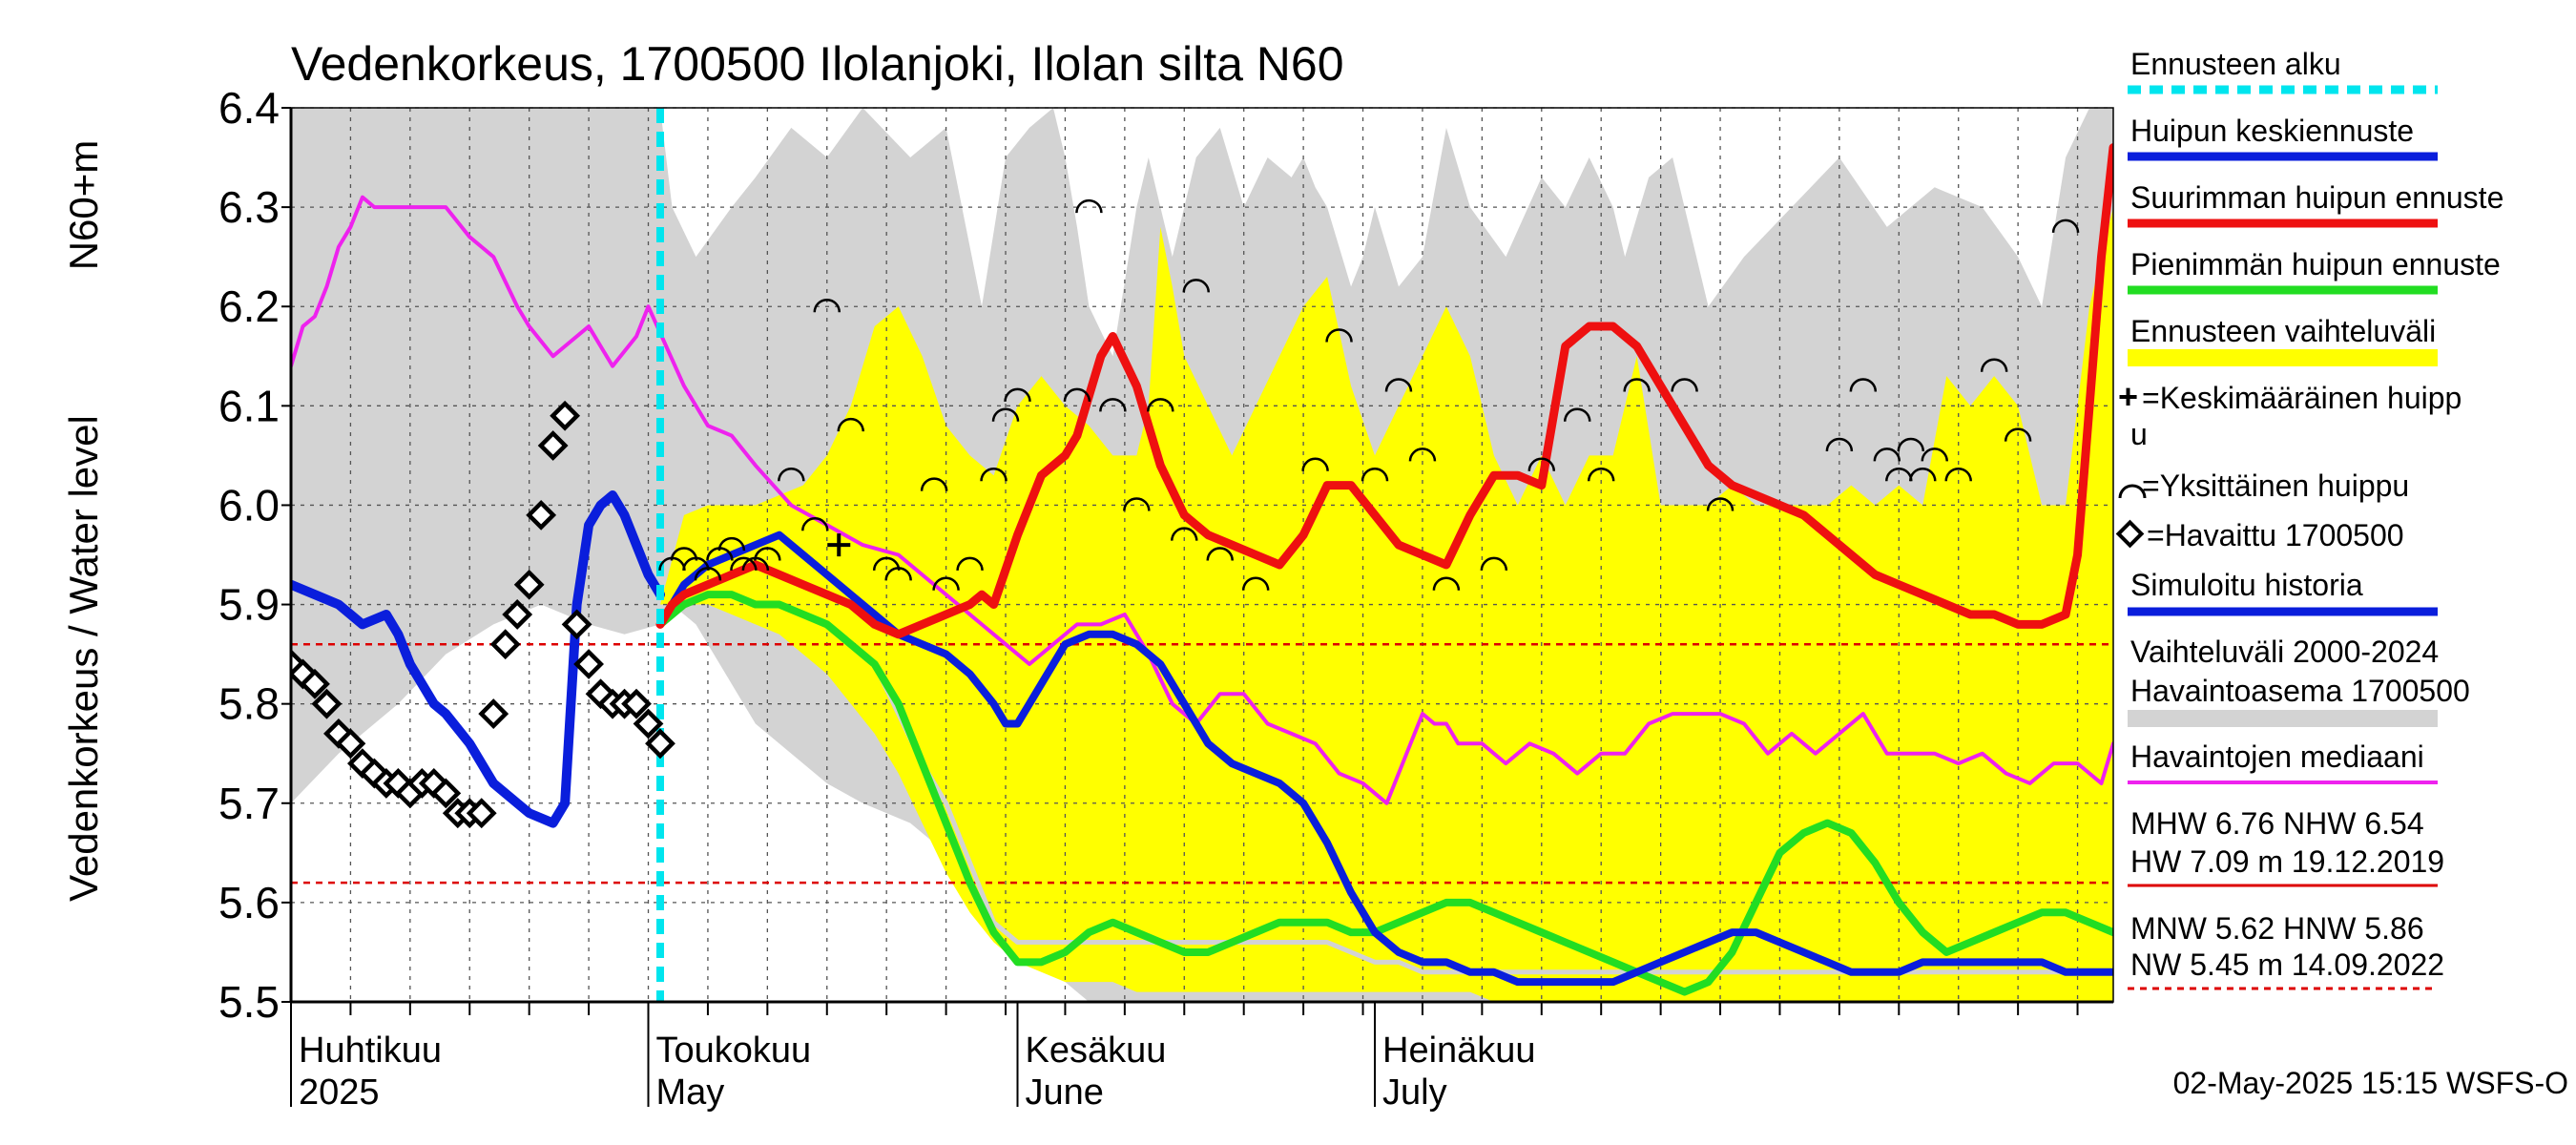 The height and width of the screenshot is (1145, 2576). I want to click on stats-line-2: HW 7.09 m 19.12.2019, so click(2287, 862).